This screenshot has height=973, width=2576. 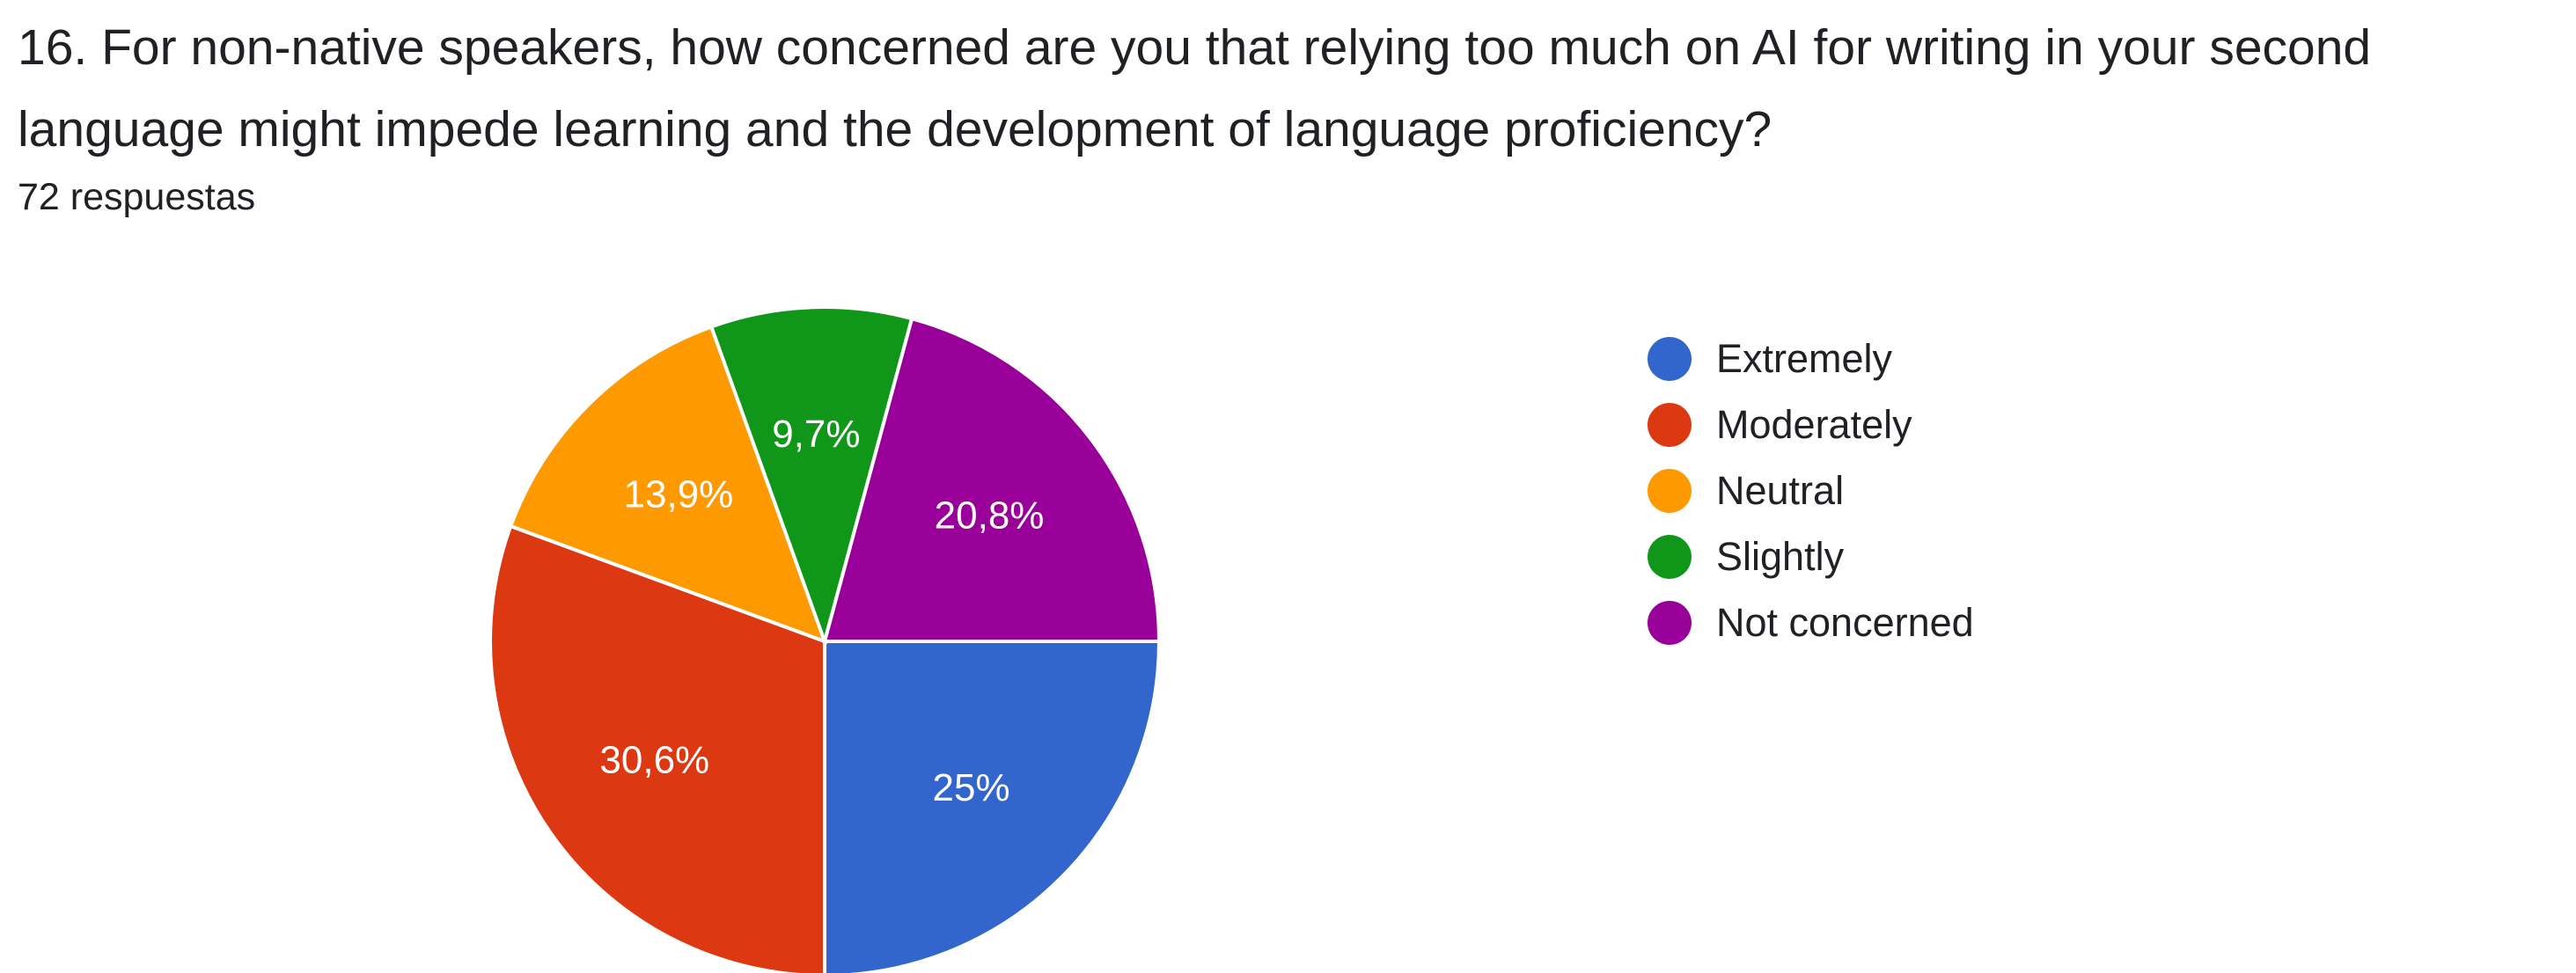 What do you see at coordinates (1780, 556) in the screenshot?
I see `legend-label: Slightly` at bounding box center [1780, 556].